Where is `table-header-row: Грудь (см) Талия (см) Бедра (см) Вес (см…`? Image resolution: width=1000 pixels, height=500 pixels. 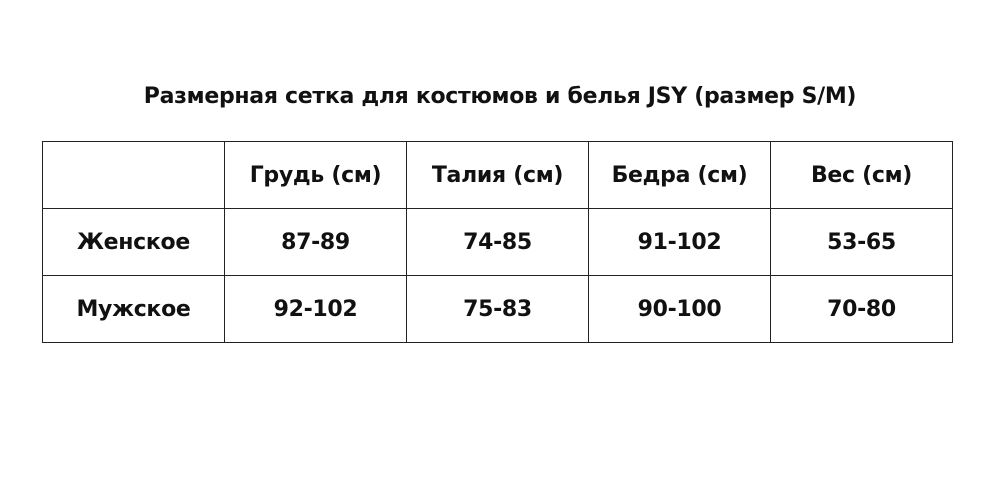
table-header-row: Грудь (см) Талия (см) Бедра (см) Вес (см… is located at coordinates (497, 175).